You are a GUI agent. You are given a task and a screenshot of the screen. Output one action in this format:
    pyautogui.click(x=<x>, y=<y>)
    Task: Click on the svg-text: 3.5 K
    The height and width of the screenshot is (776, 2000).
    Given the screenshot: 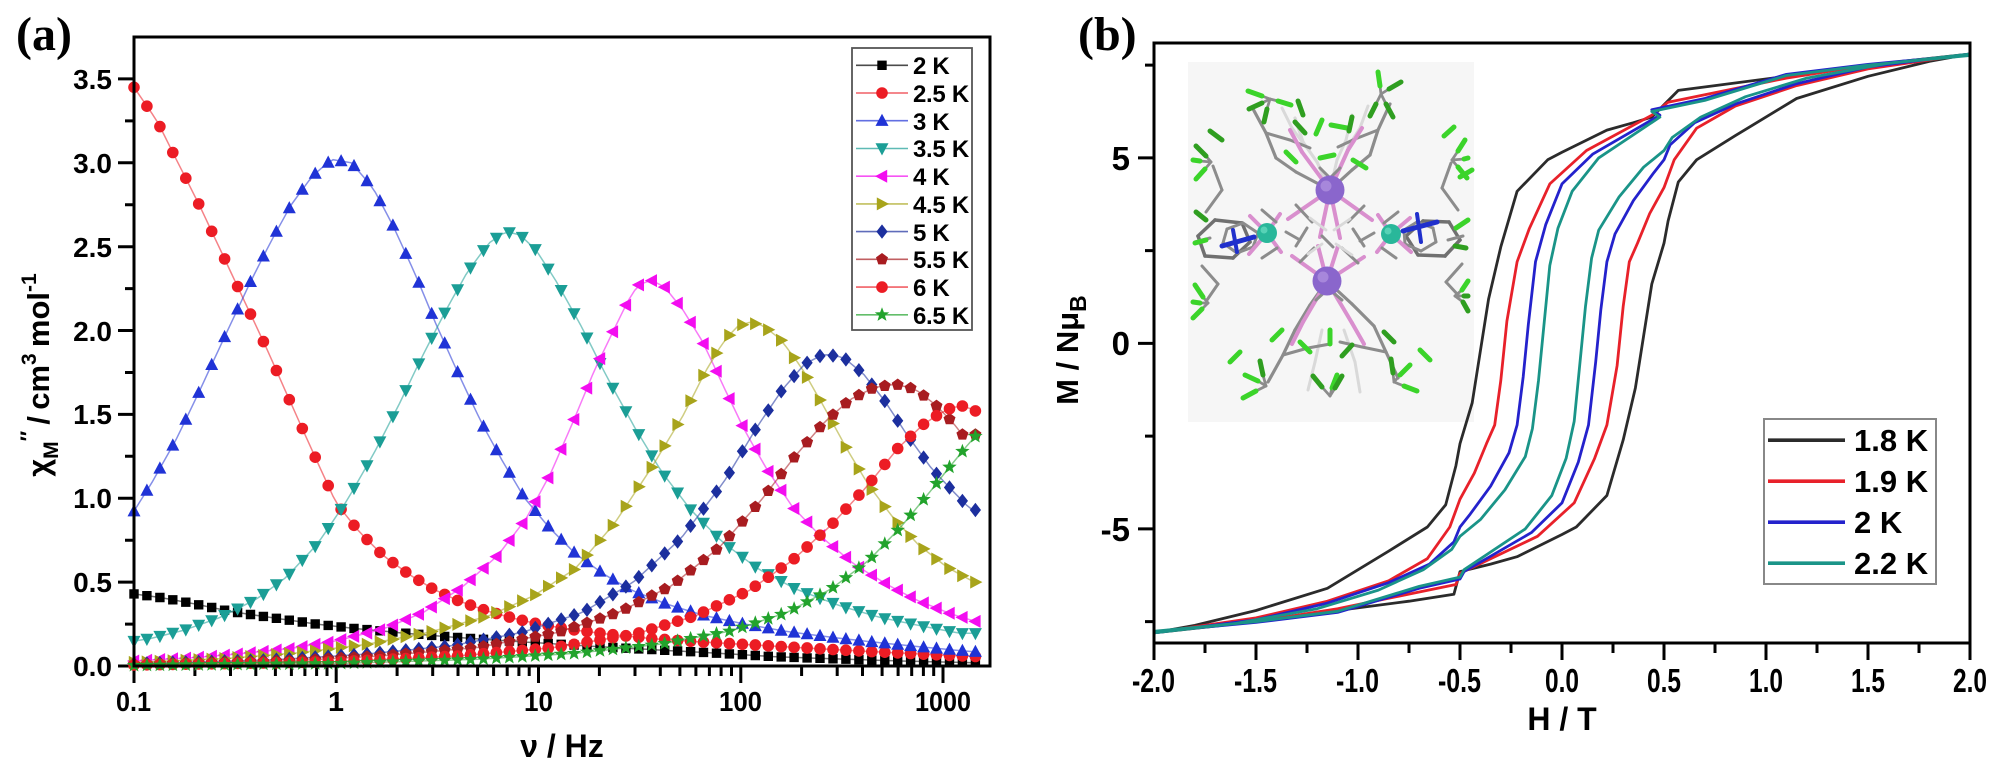 What is the action you would take?
    pyautogui.click(x=941, y=149)
    